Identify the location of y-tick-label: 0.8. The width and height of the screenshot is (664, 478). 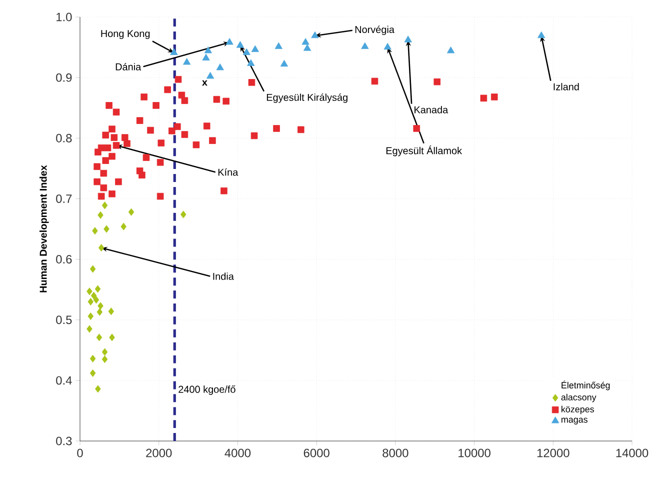
(64, 138).